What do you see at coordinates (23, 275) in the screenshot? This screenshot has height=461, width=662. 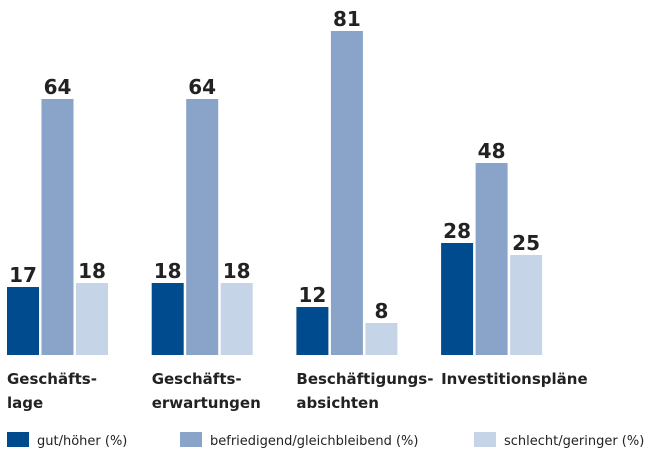 I see `value-label: 17` at bounding box center [23, 275].